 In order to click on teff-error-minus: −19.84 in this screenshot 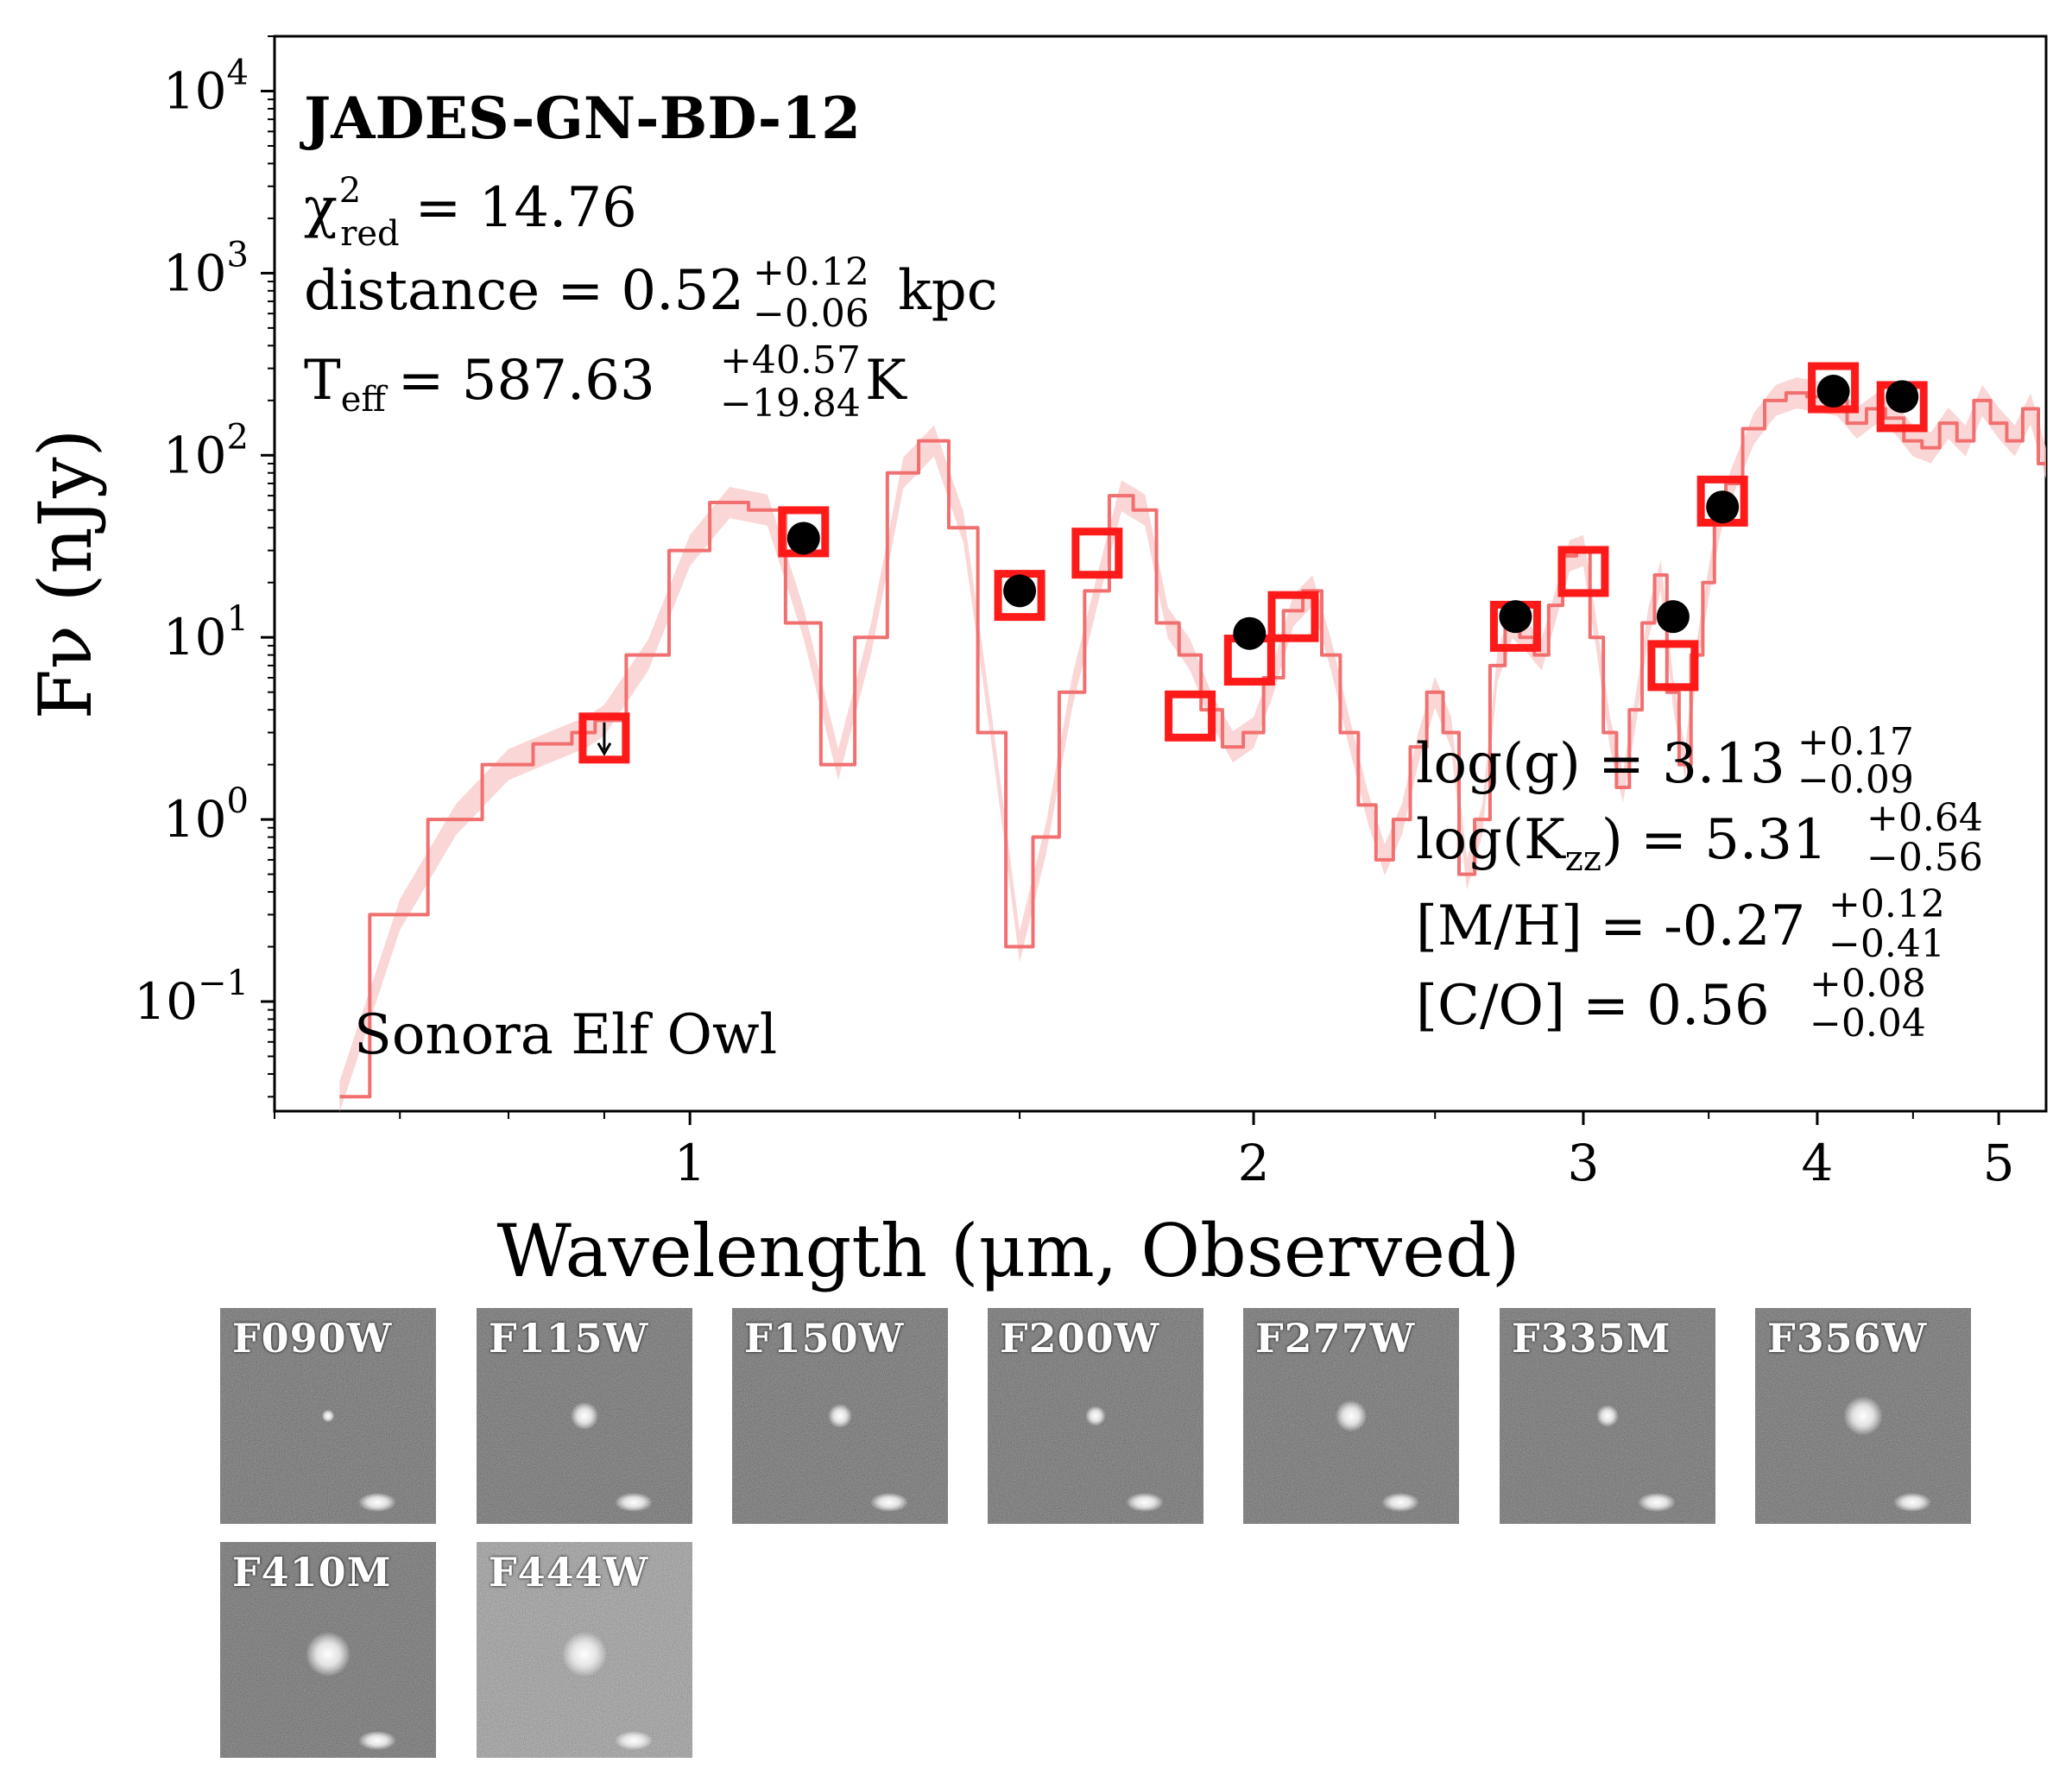, I will do `click(790, 404)`.